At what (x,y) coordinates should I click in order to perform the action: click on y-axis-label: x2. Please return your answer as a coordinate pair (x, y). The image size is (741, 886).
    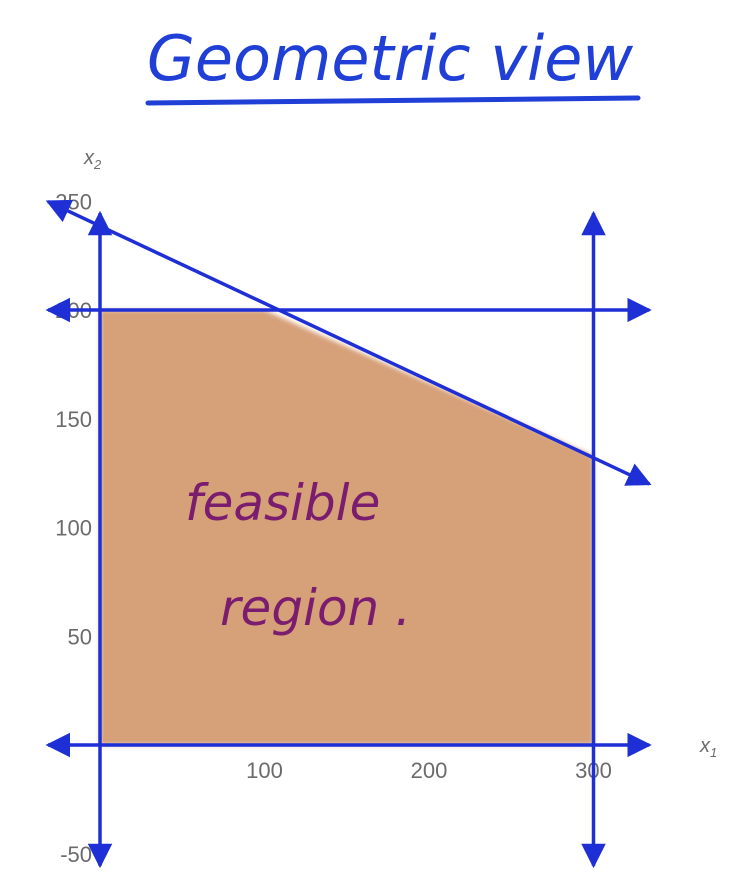
    Looking at the image, I should click on (92, 159).